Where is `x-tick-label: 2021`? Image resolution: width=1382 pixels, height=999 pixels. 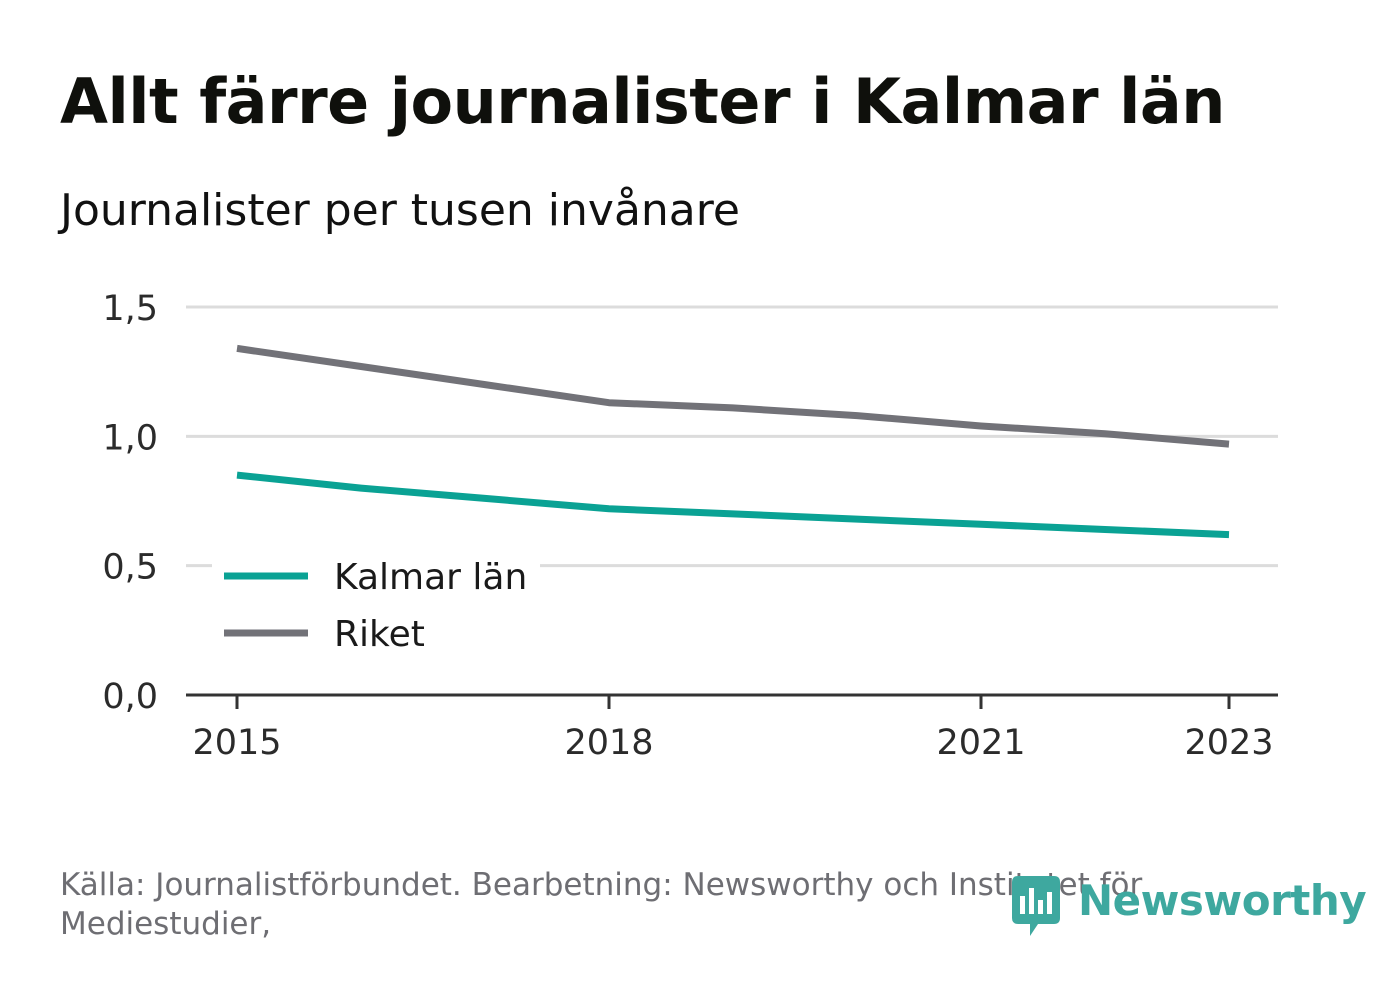 x-tick-label: 2021 is located at coordinates (980, 743).